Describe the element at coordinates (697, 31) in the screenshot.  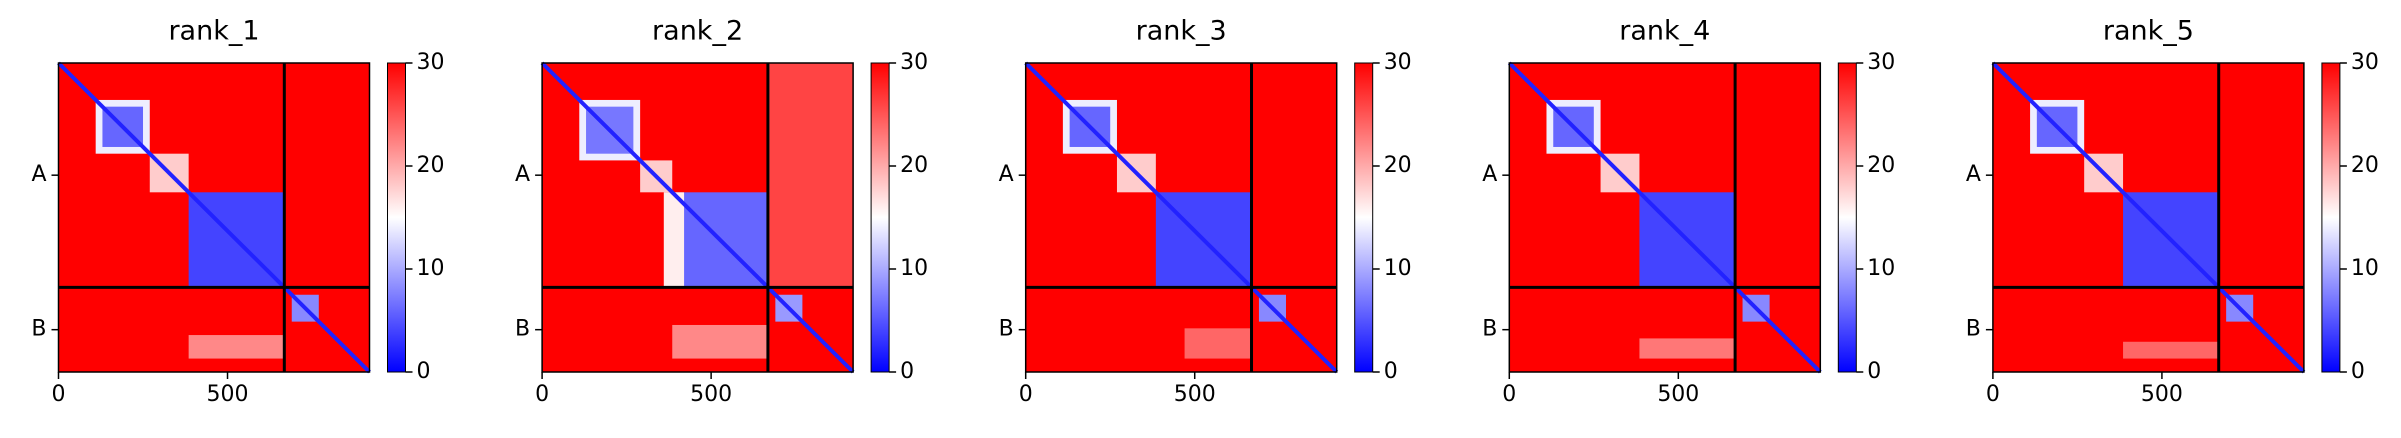
I see `panel-title: rank_2` at that location.